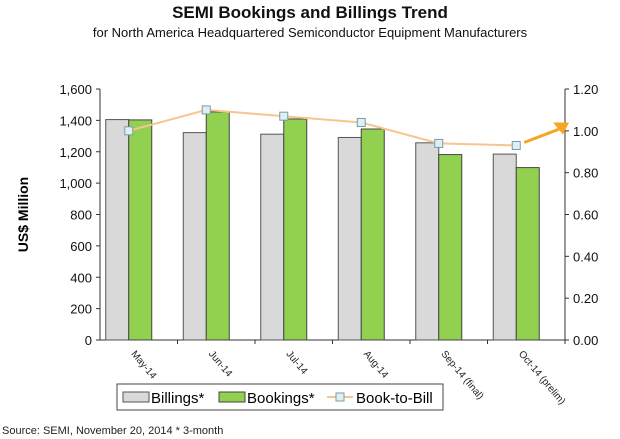 This screenshot has width=620, height=439. I want to click on y2-tick-label: 1.00, so click(585, 131).